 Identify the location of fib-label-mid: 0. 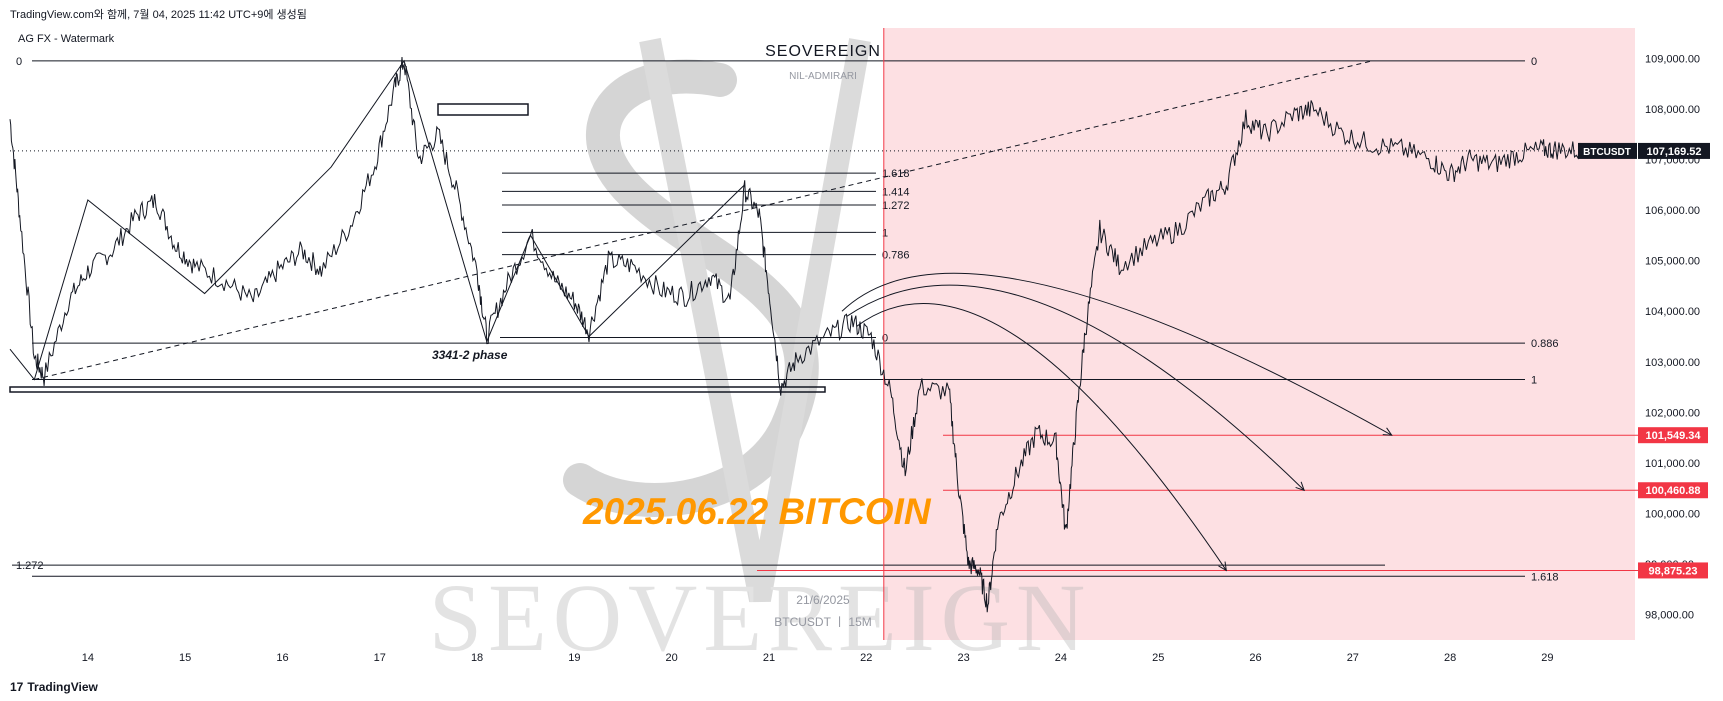
(885, 339).